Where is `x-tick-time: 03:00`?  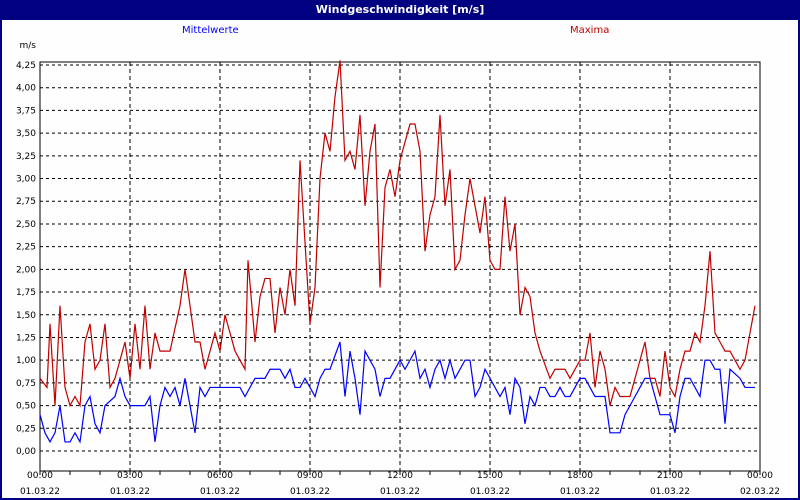 x-tick-time: 03:00 is located at coordinates (130, 476).